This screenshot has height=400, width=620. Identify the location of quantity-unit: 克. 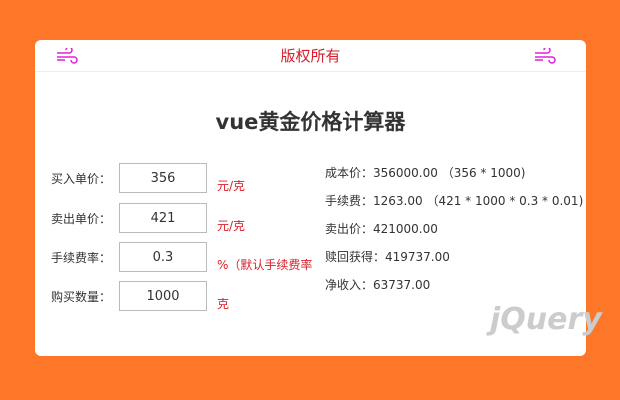
(223, 303).